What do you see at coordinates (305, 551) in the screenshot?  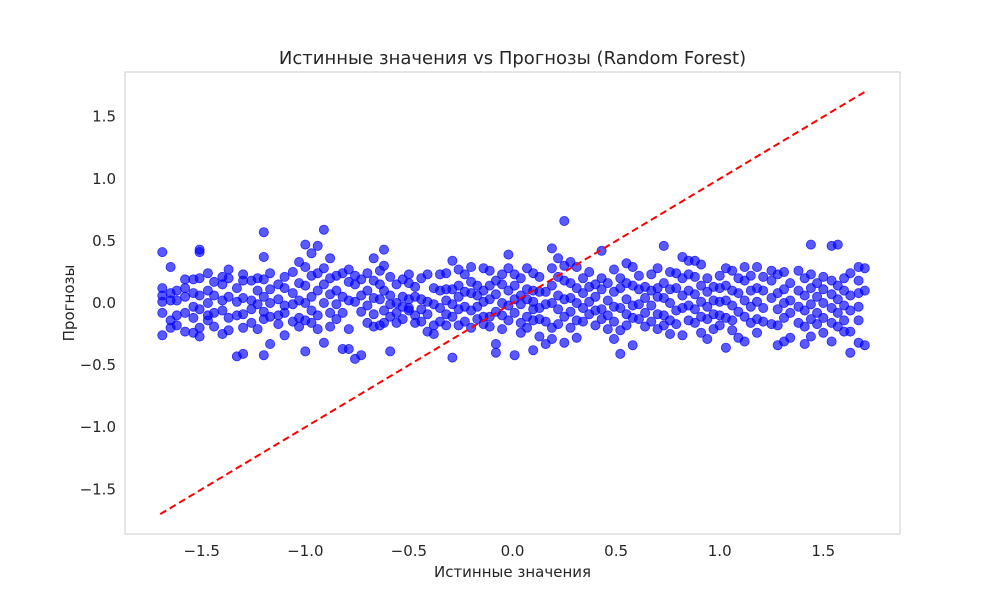 I see `x-tick-label: −1.0` at bounding box center [305, 551].